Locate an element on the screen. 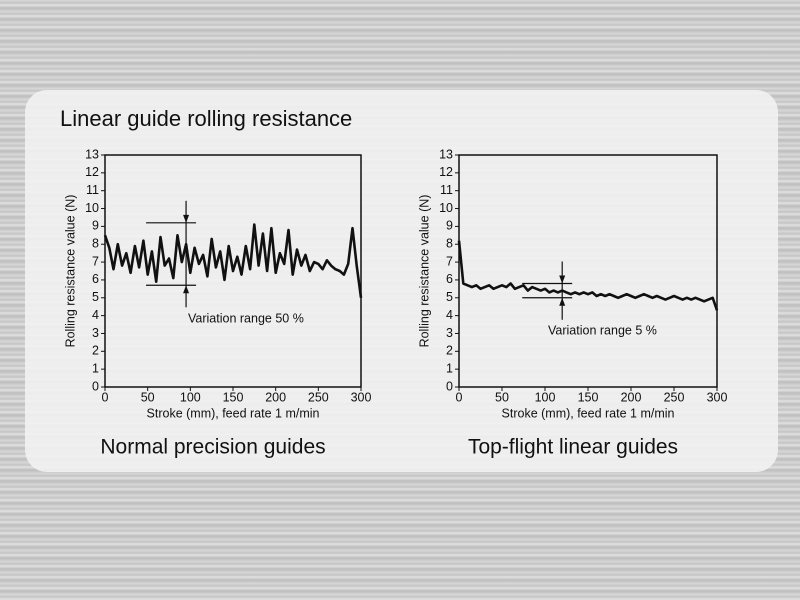 The height and width of the screenshot is (600, 800). annotation: Variation range 50 % is located at coordinates (246, 318).